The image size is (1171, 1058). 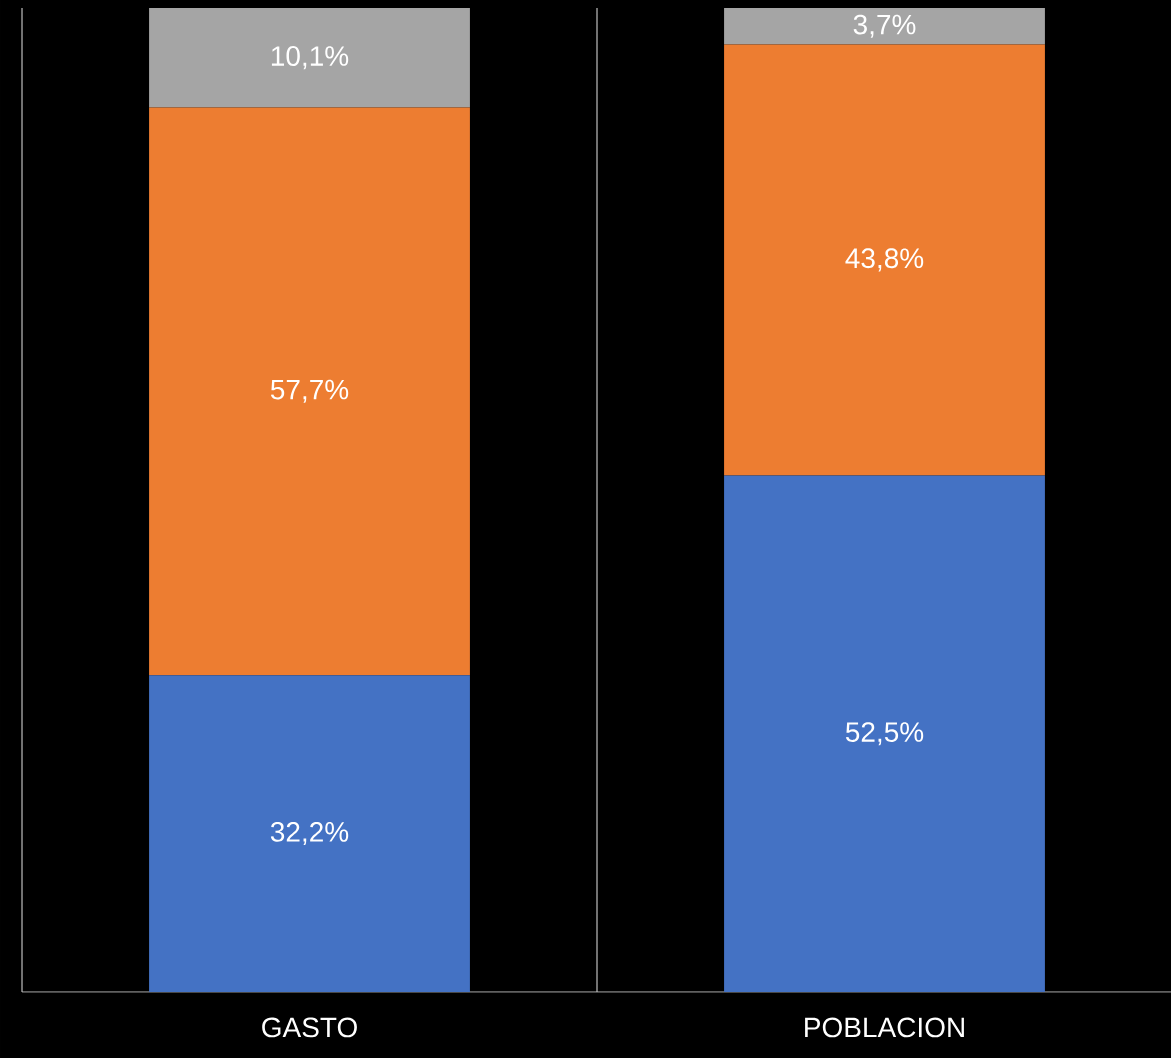 I want to click on data-label: 43,8%, so click(x=884, y=260).